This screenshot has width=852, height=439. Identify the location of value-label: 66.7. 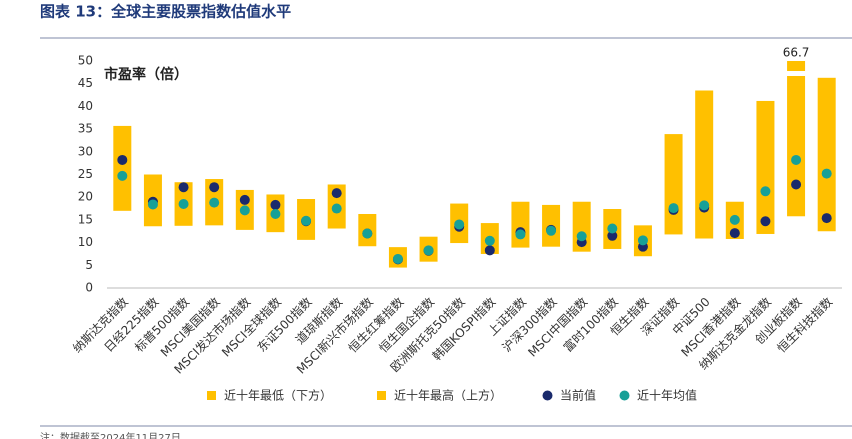
(796, 53).